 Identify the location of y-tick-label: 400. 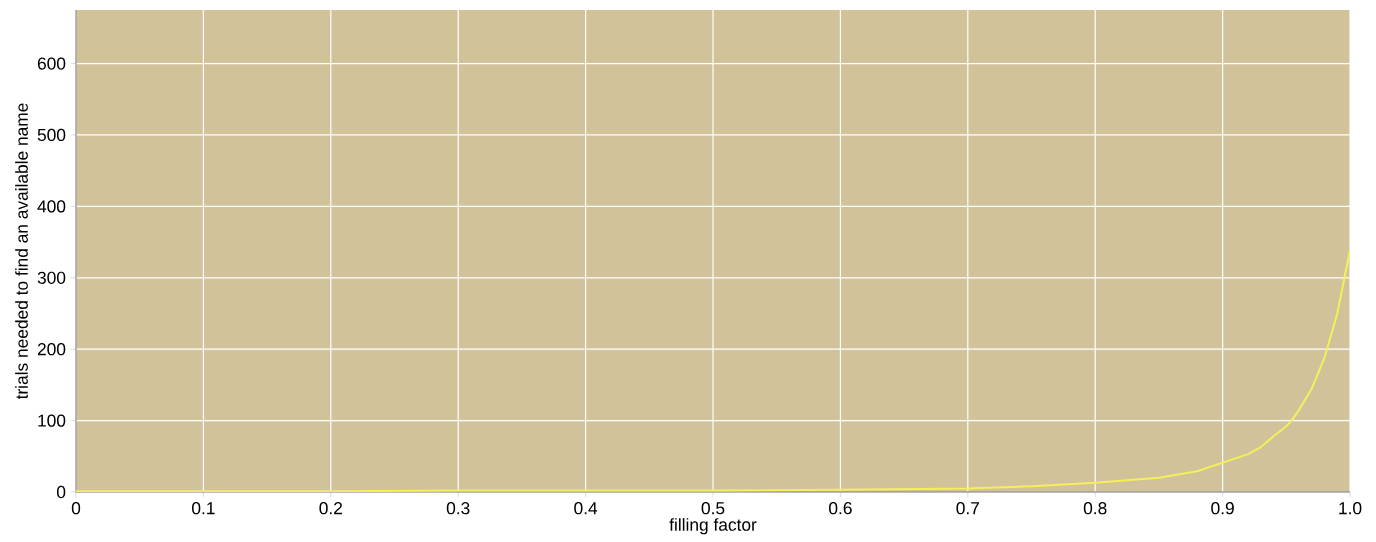
(51, 206).